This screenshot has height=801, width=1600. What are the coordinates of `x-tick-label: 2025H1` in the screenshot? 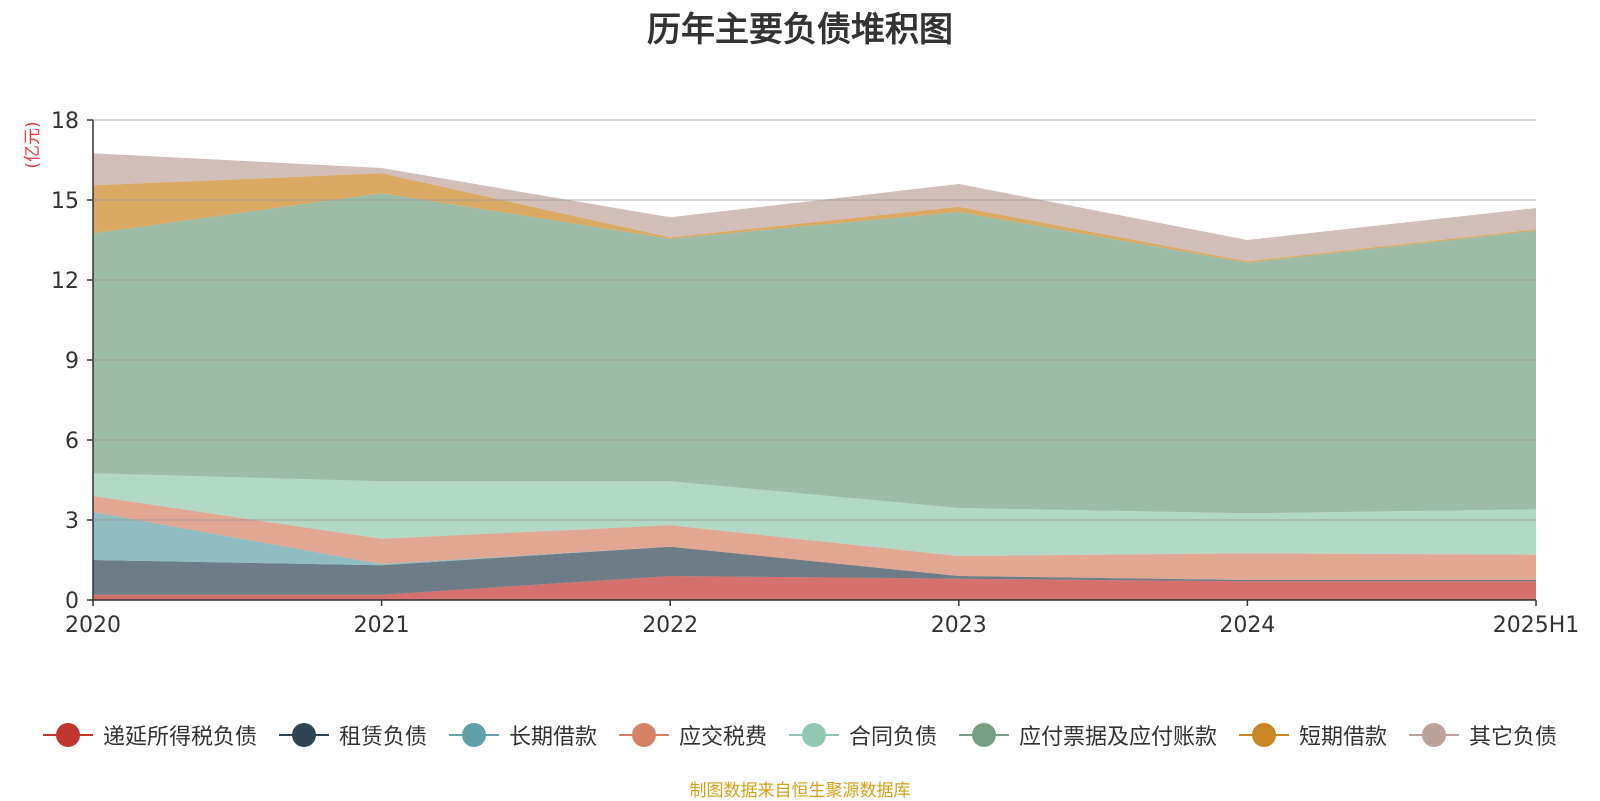 It's located at (1536, 625).